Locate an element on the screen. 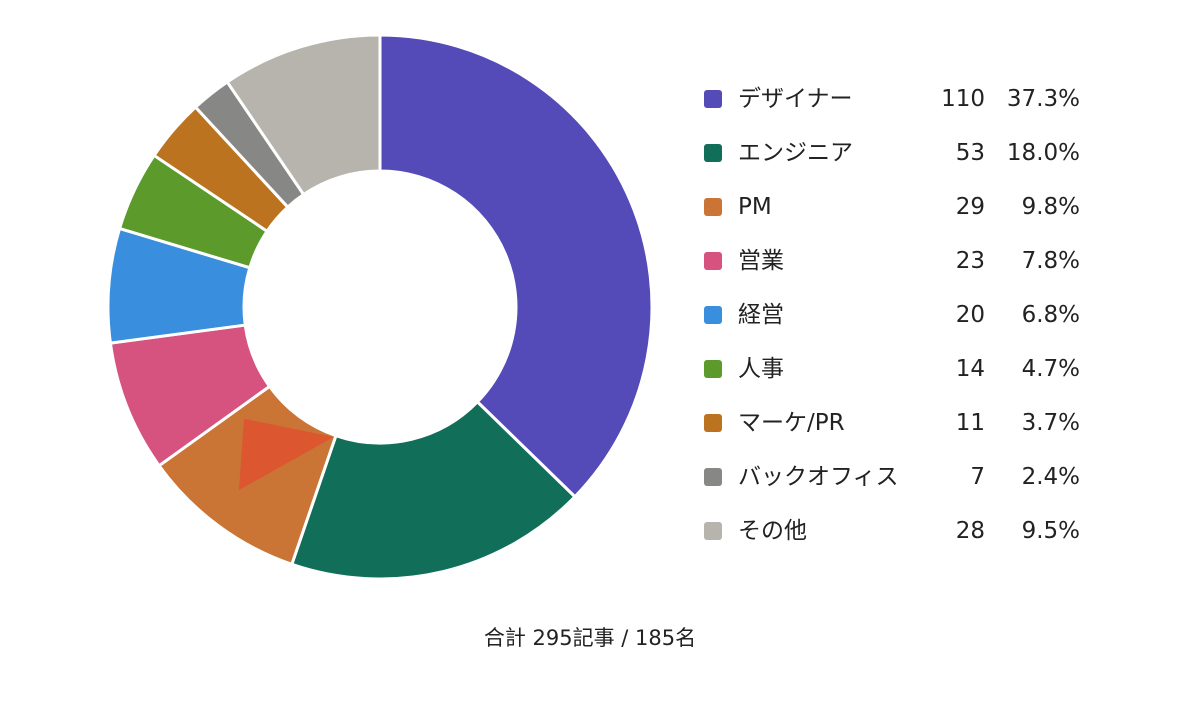  legend-item: その他 28 9.5% is located at coordinates (900, 531).